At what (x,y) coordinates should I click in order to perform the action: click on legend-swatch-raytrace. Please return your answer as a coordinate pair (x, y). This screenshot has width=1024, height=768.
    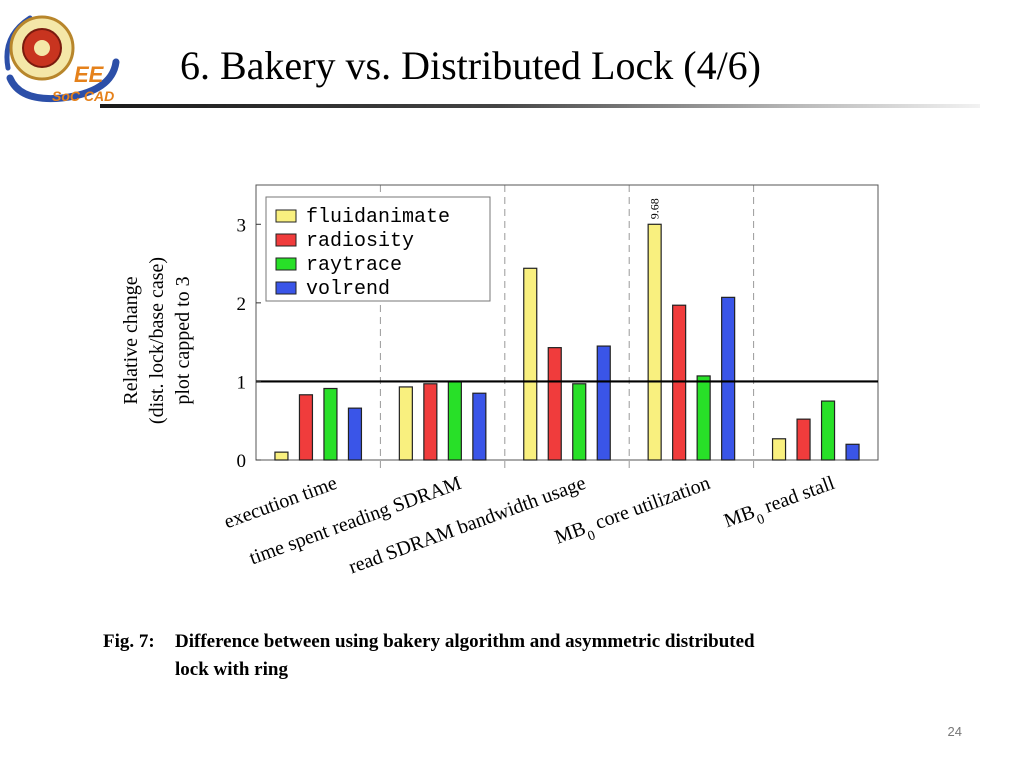
    Looking at the image, I should click on (286, 264).